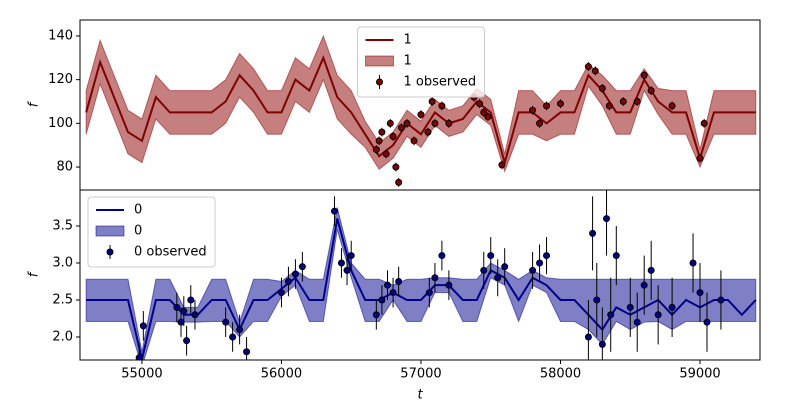  I want to click on x-tick-label: 59000, so click(699, 374).